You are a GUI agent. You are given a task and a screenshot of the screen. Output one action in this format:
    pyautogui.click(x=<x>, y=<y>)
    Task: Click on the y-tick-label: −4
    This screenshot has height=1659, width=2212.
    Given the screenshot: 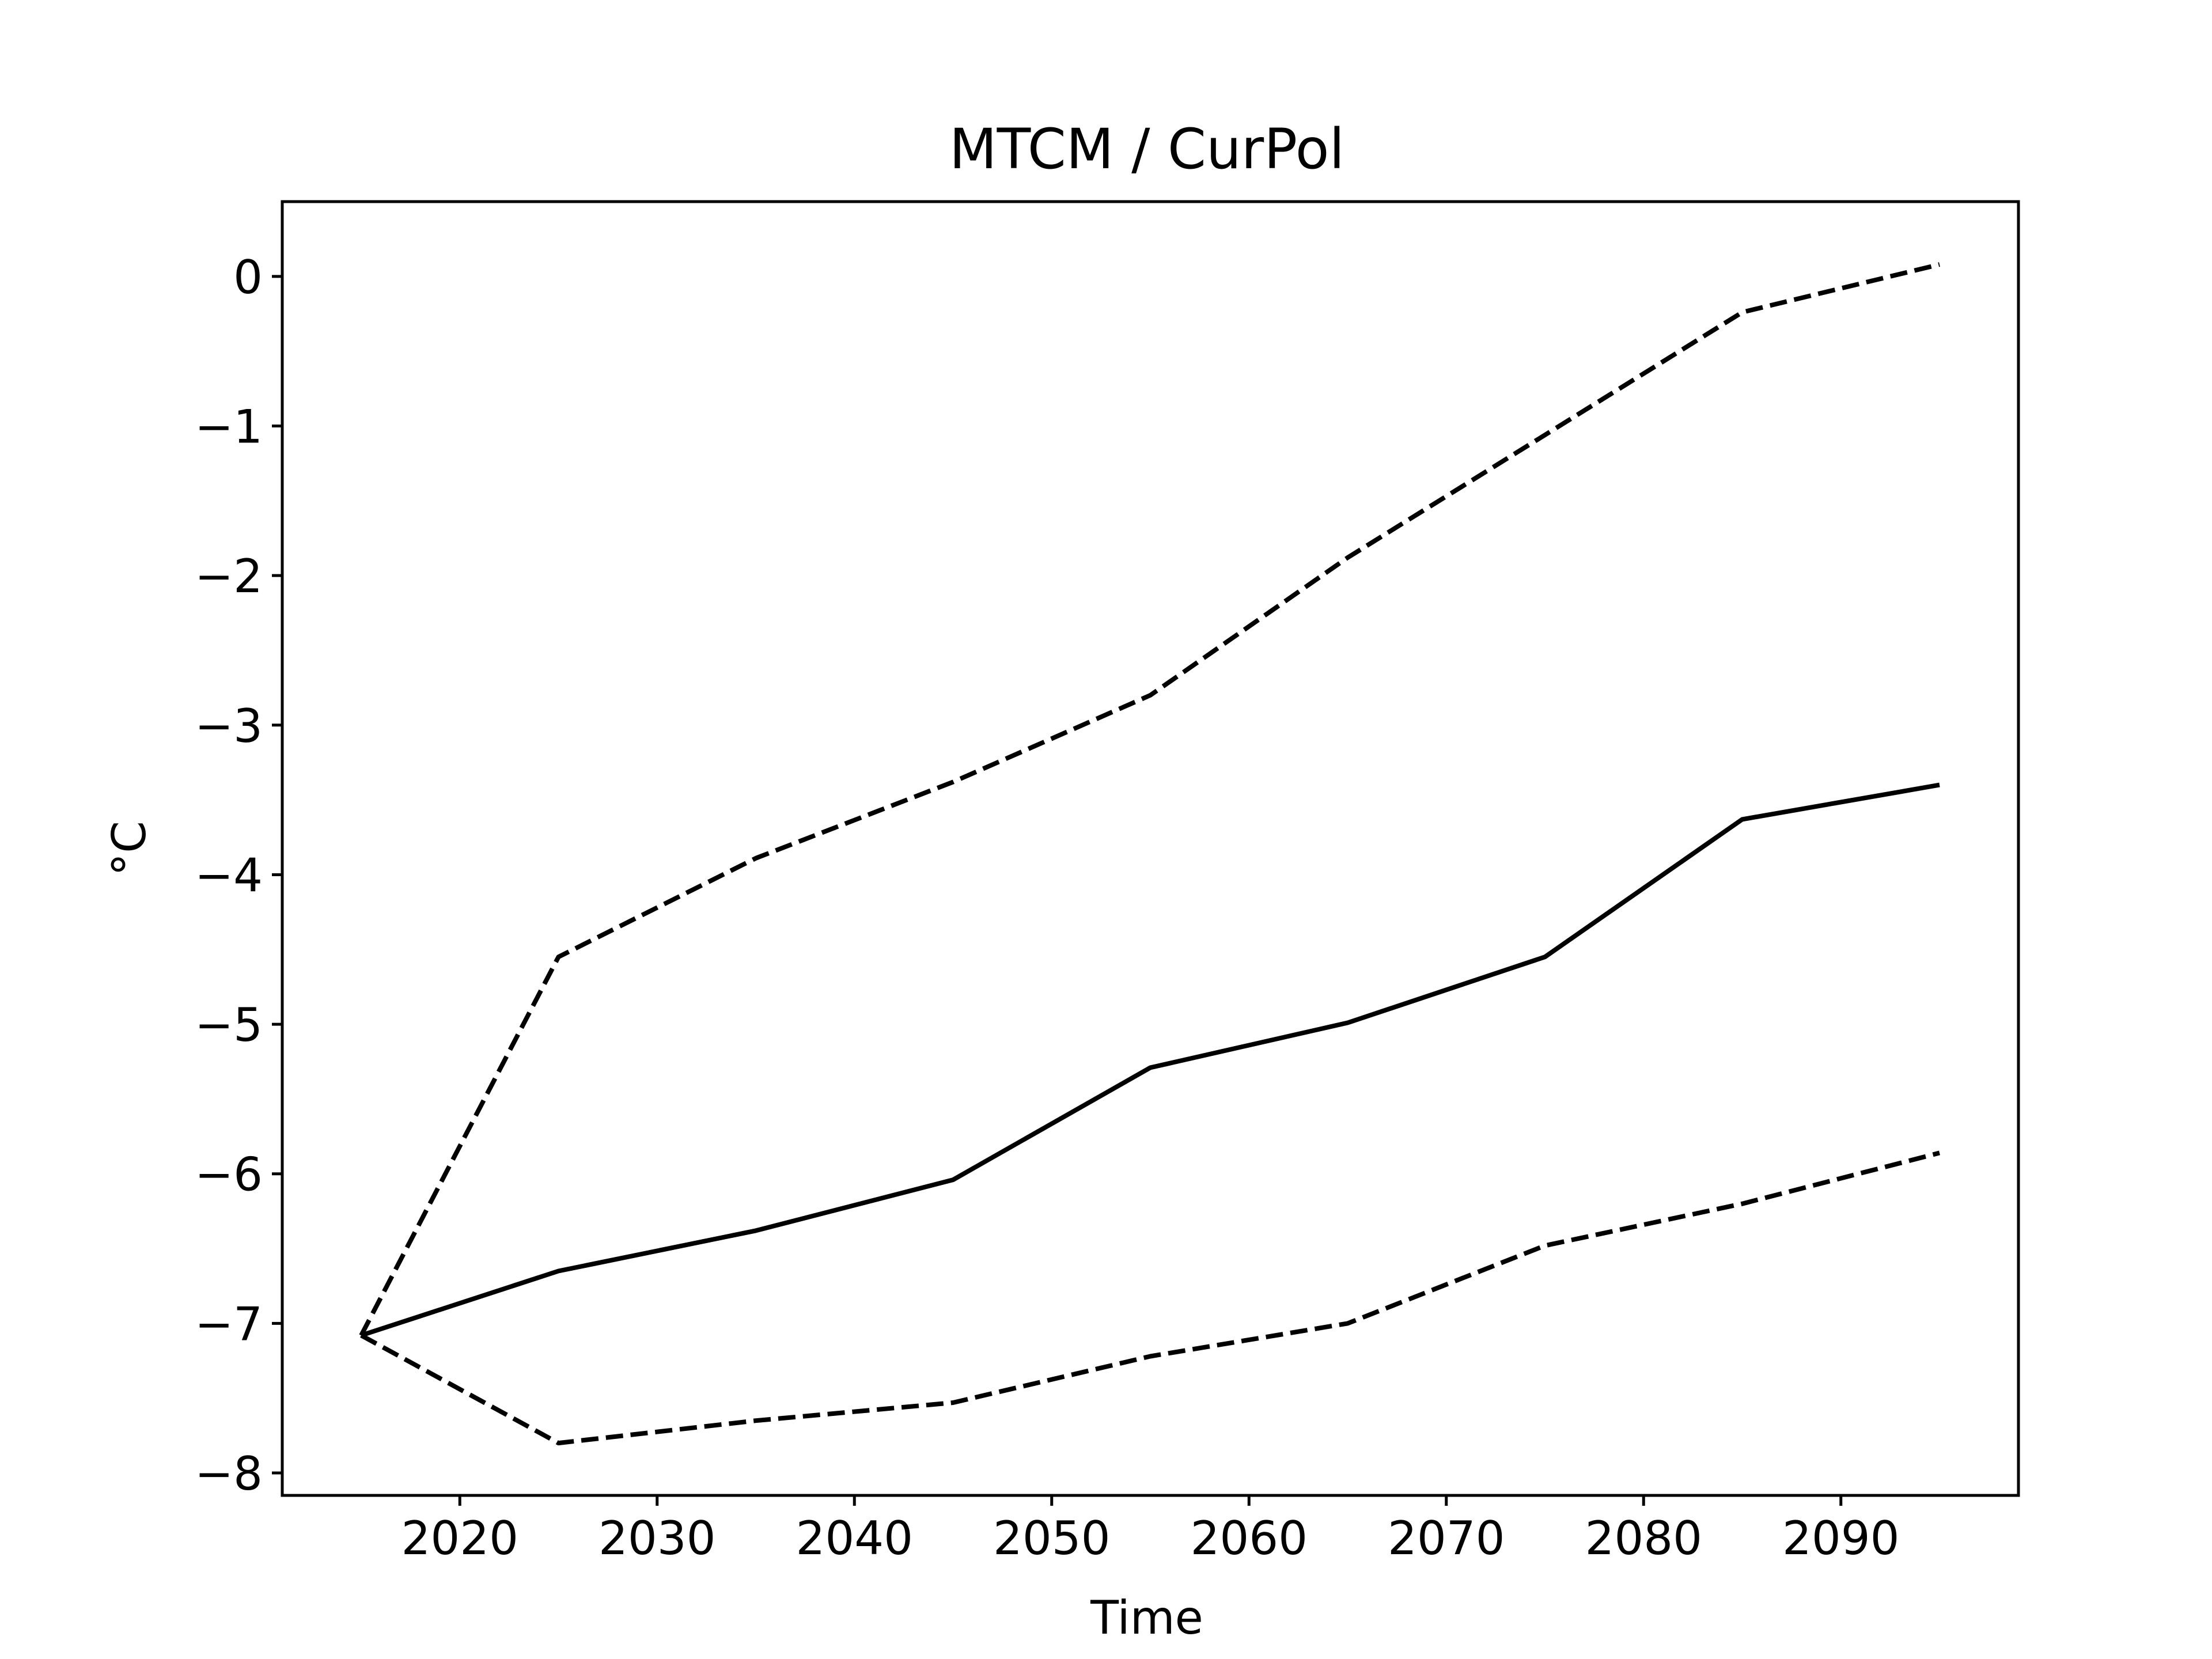 What is the action you would take?
    pyautogui.click(x=229, y=875)
    